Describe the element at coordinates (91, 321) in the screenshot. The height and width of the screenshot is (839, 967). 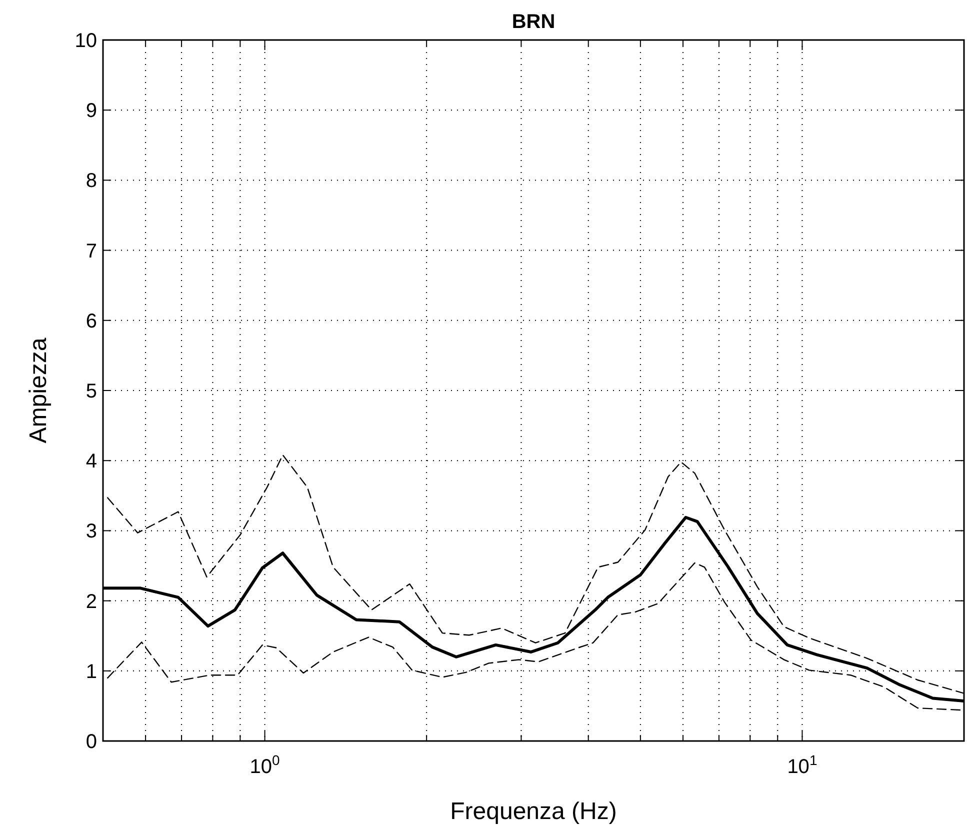
I see `y-tick-label: 6` at that location.